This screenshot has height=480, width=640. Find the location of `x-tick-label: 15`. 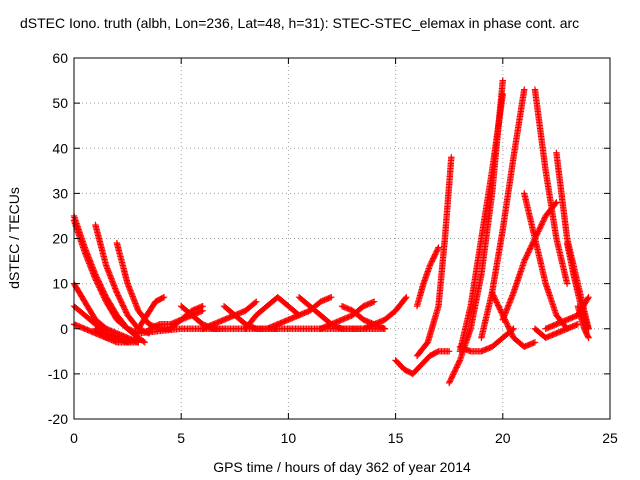

x-tick-label: 15 is located at coordinates (396, 438).